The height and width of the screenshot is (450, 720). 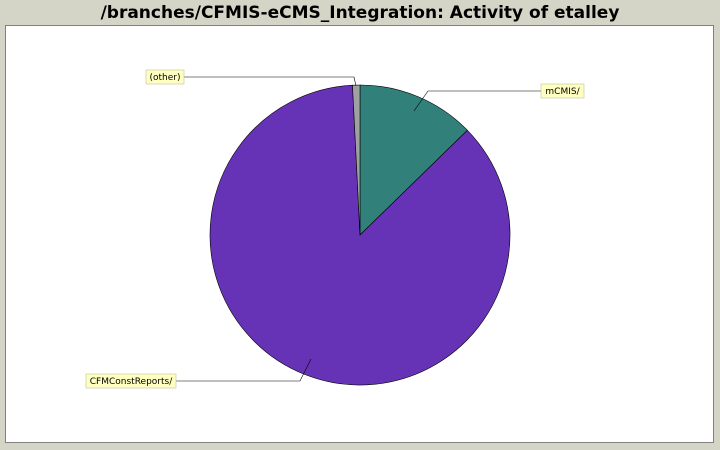 I want to click on slice-label-mcmis: mCMIS/, so click(x=562, y=92).